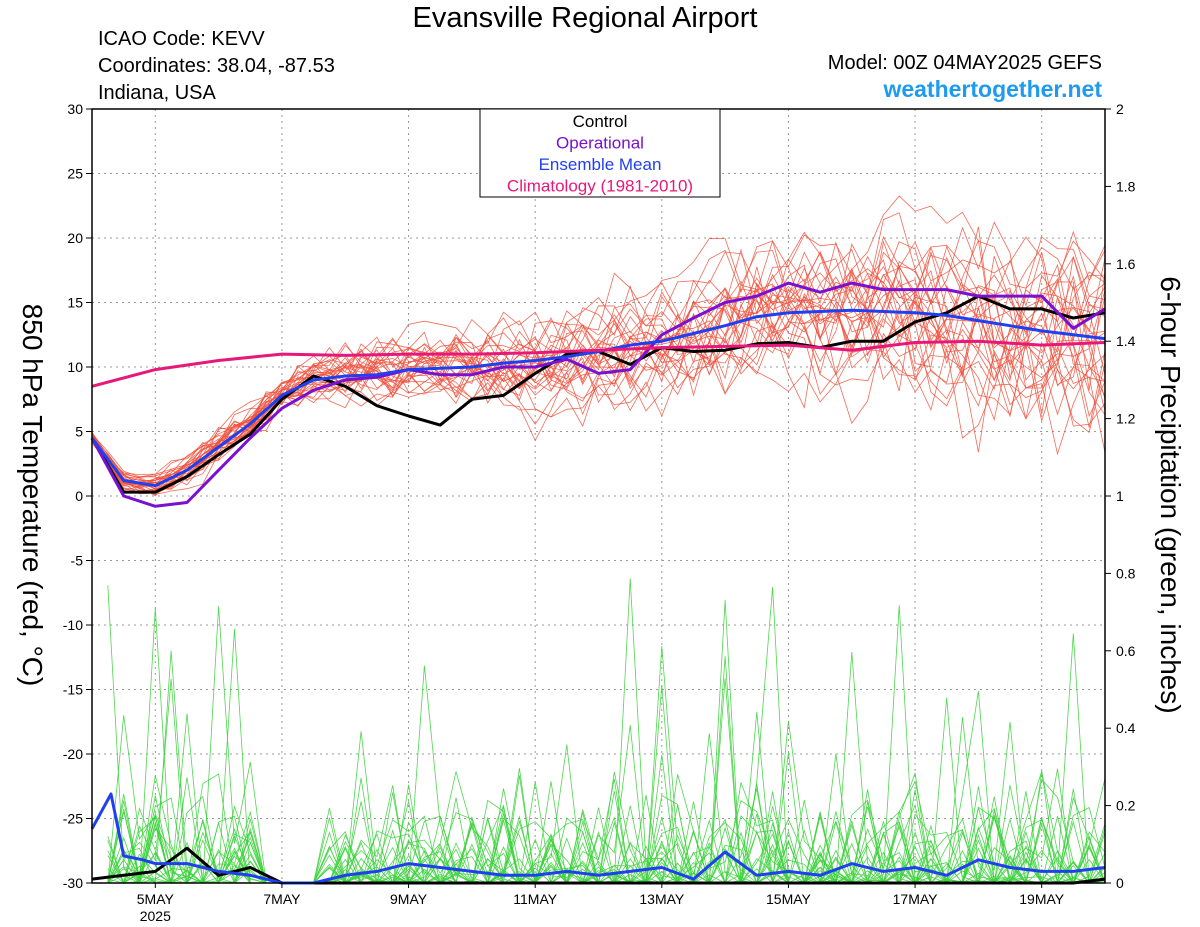 This screenshot has width=1200, height=927. Describe the element at coordinates (1126, 806) in the screenshot. I see `y-tick-label-right: 0.2` at that location.